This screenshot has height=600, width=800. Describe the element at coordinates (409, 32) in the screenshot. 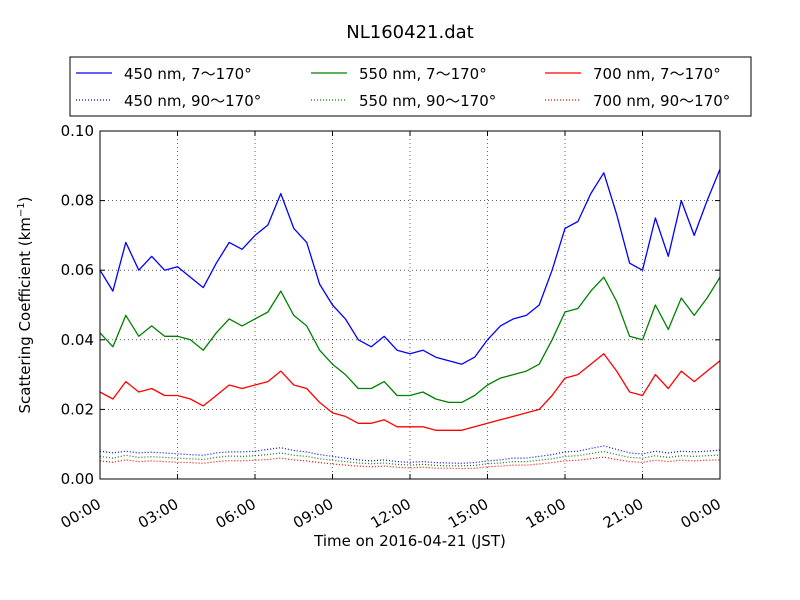

I see `chart-title: NL160421.dat` at that location.